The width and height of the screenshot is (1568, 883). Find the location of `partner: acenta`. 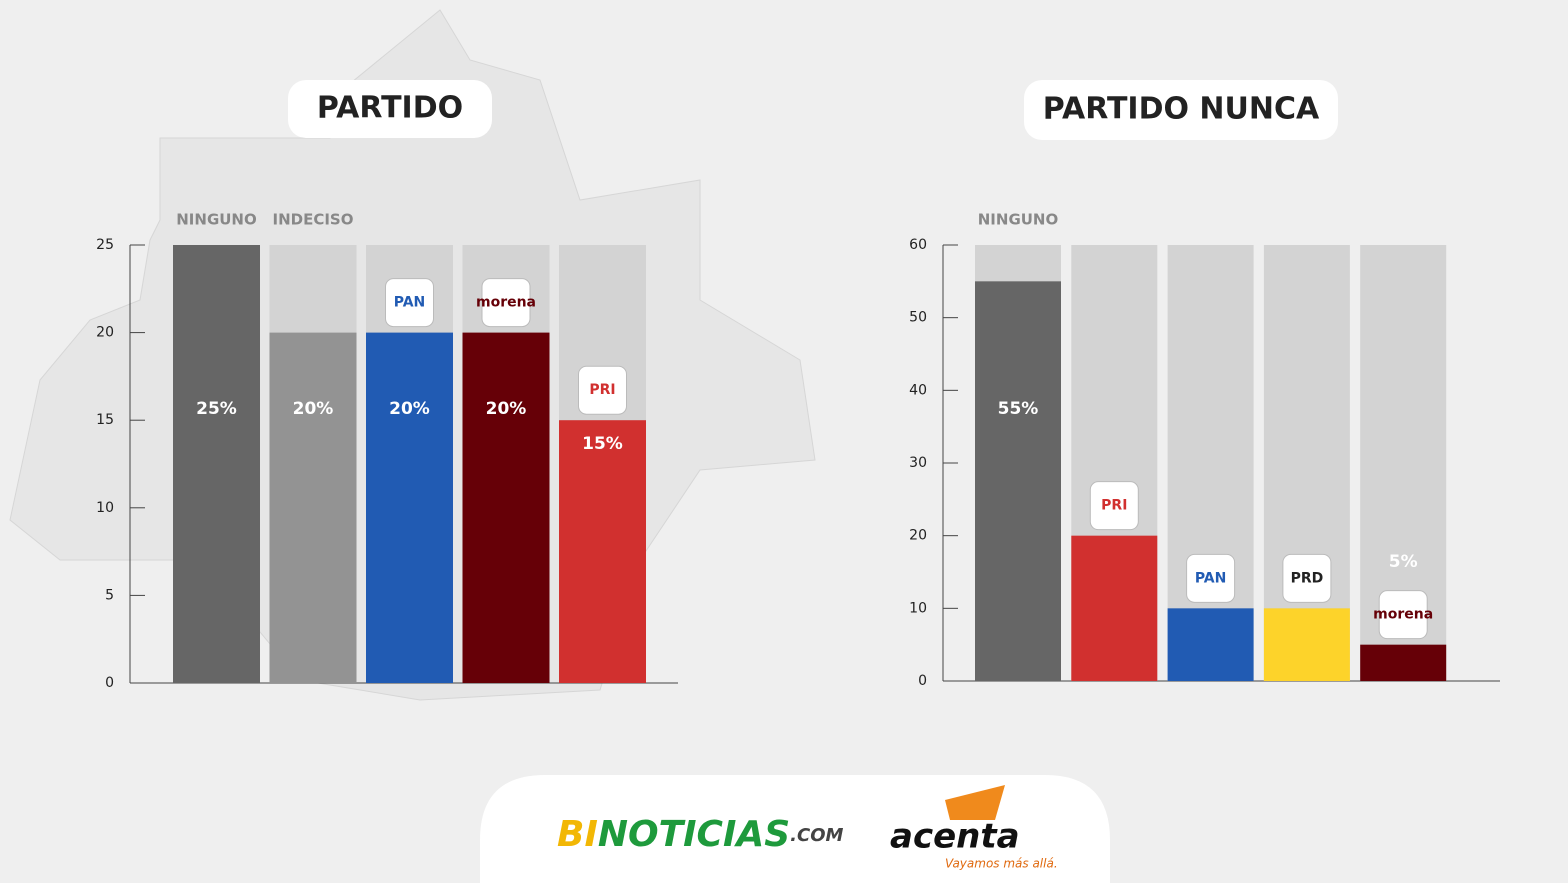

partner: acenta is located at coordinates (955, 837).